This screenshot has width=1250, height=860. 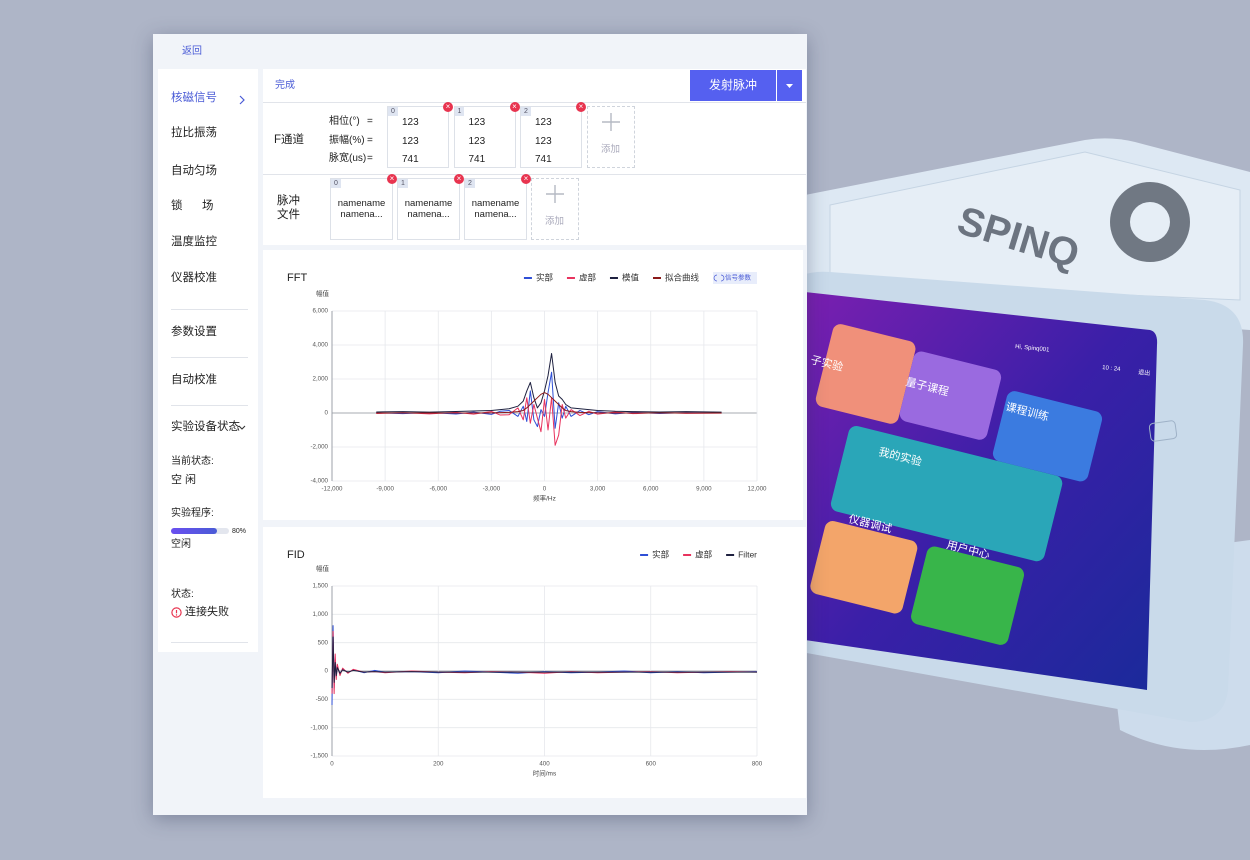 I want to click on y-tick-label: -4,000, so click(x=319, y=481).